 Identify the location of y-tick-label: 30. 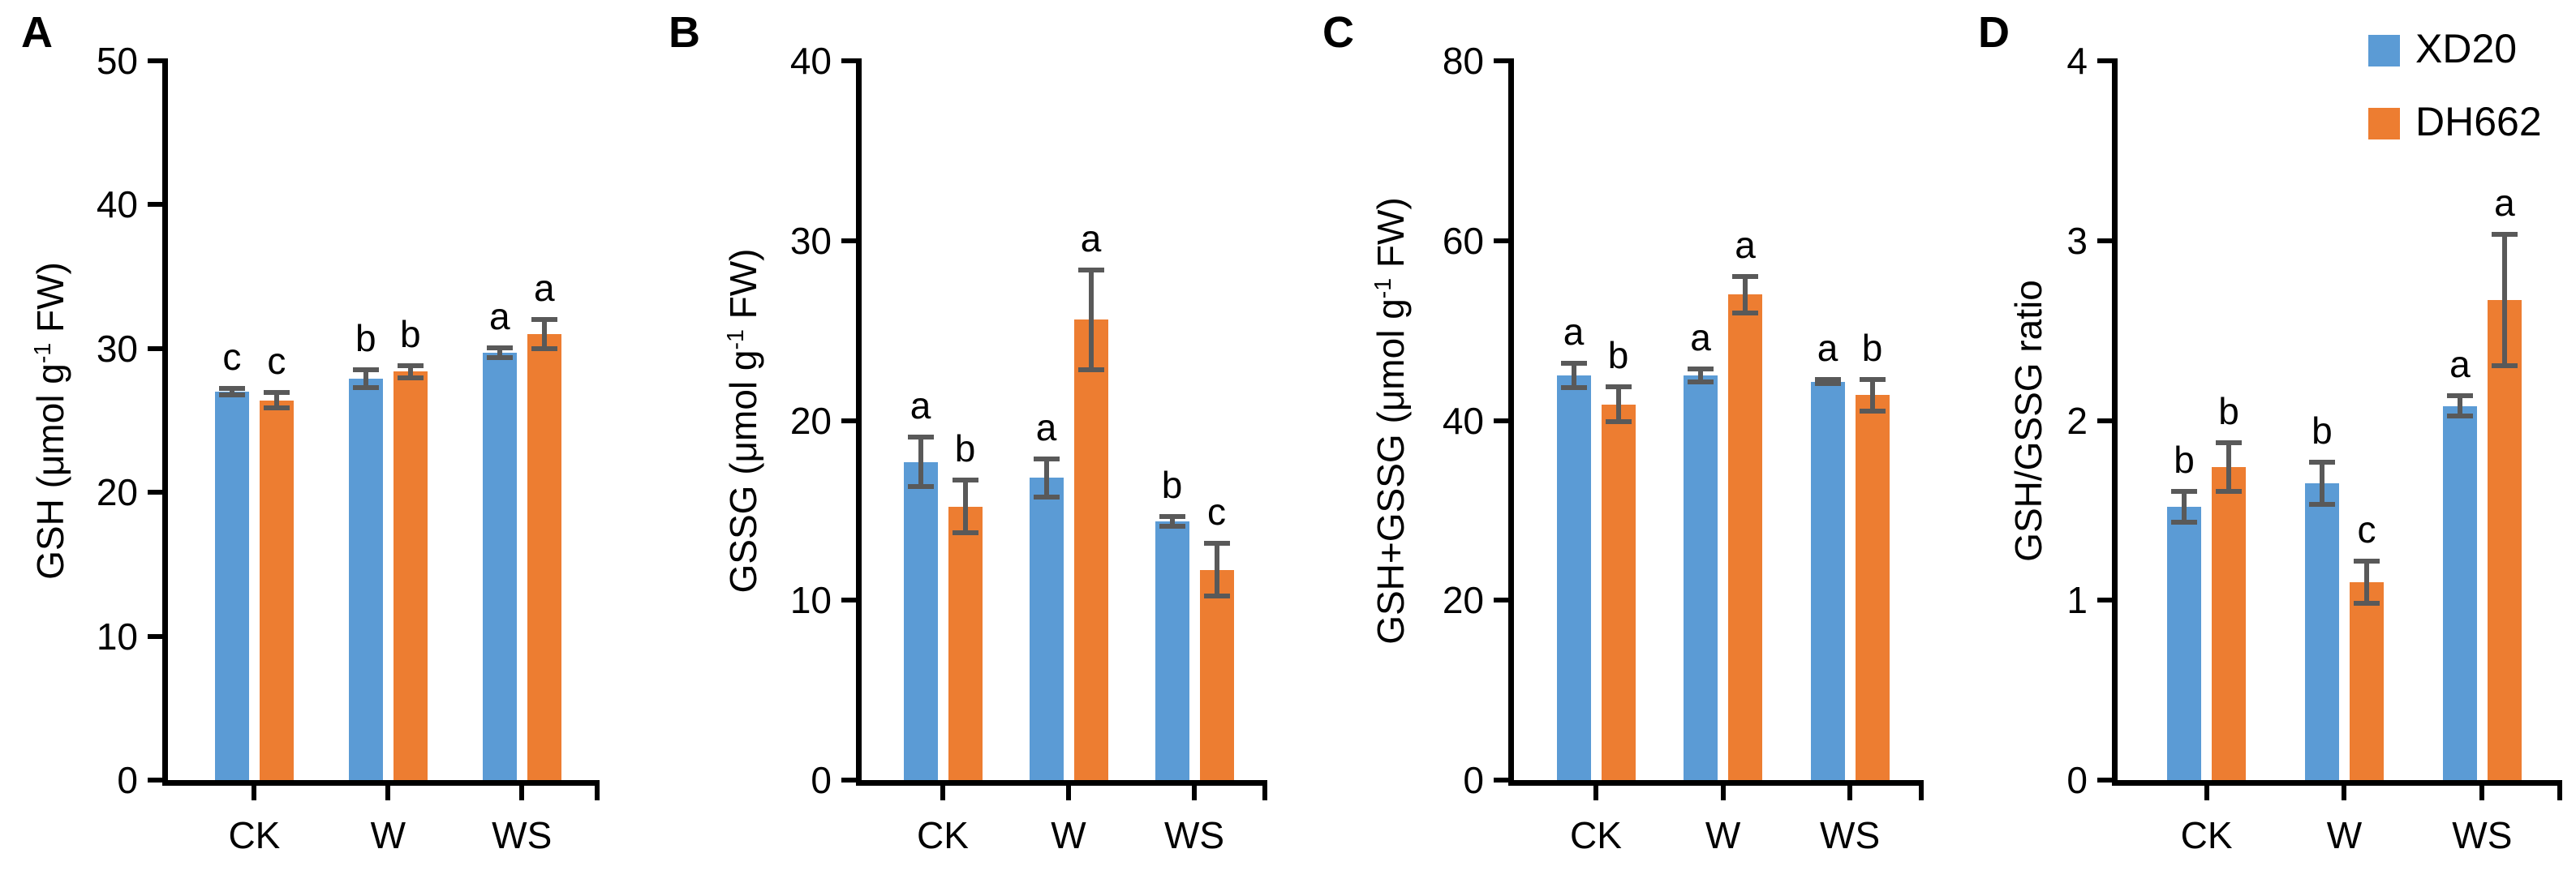
(117, 348).